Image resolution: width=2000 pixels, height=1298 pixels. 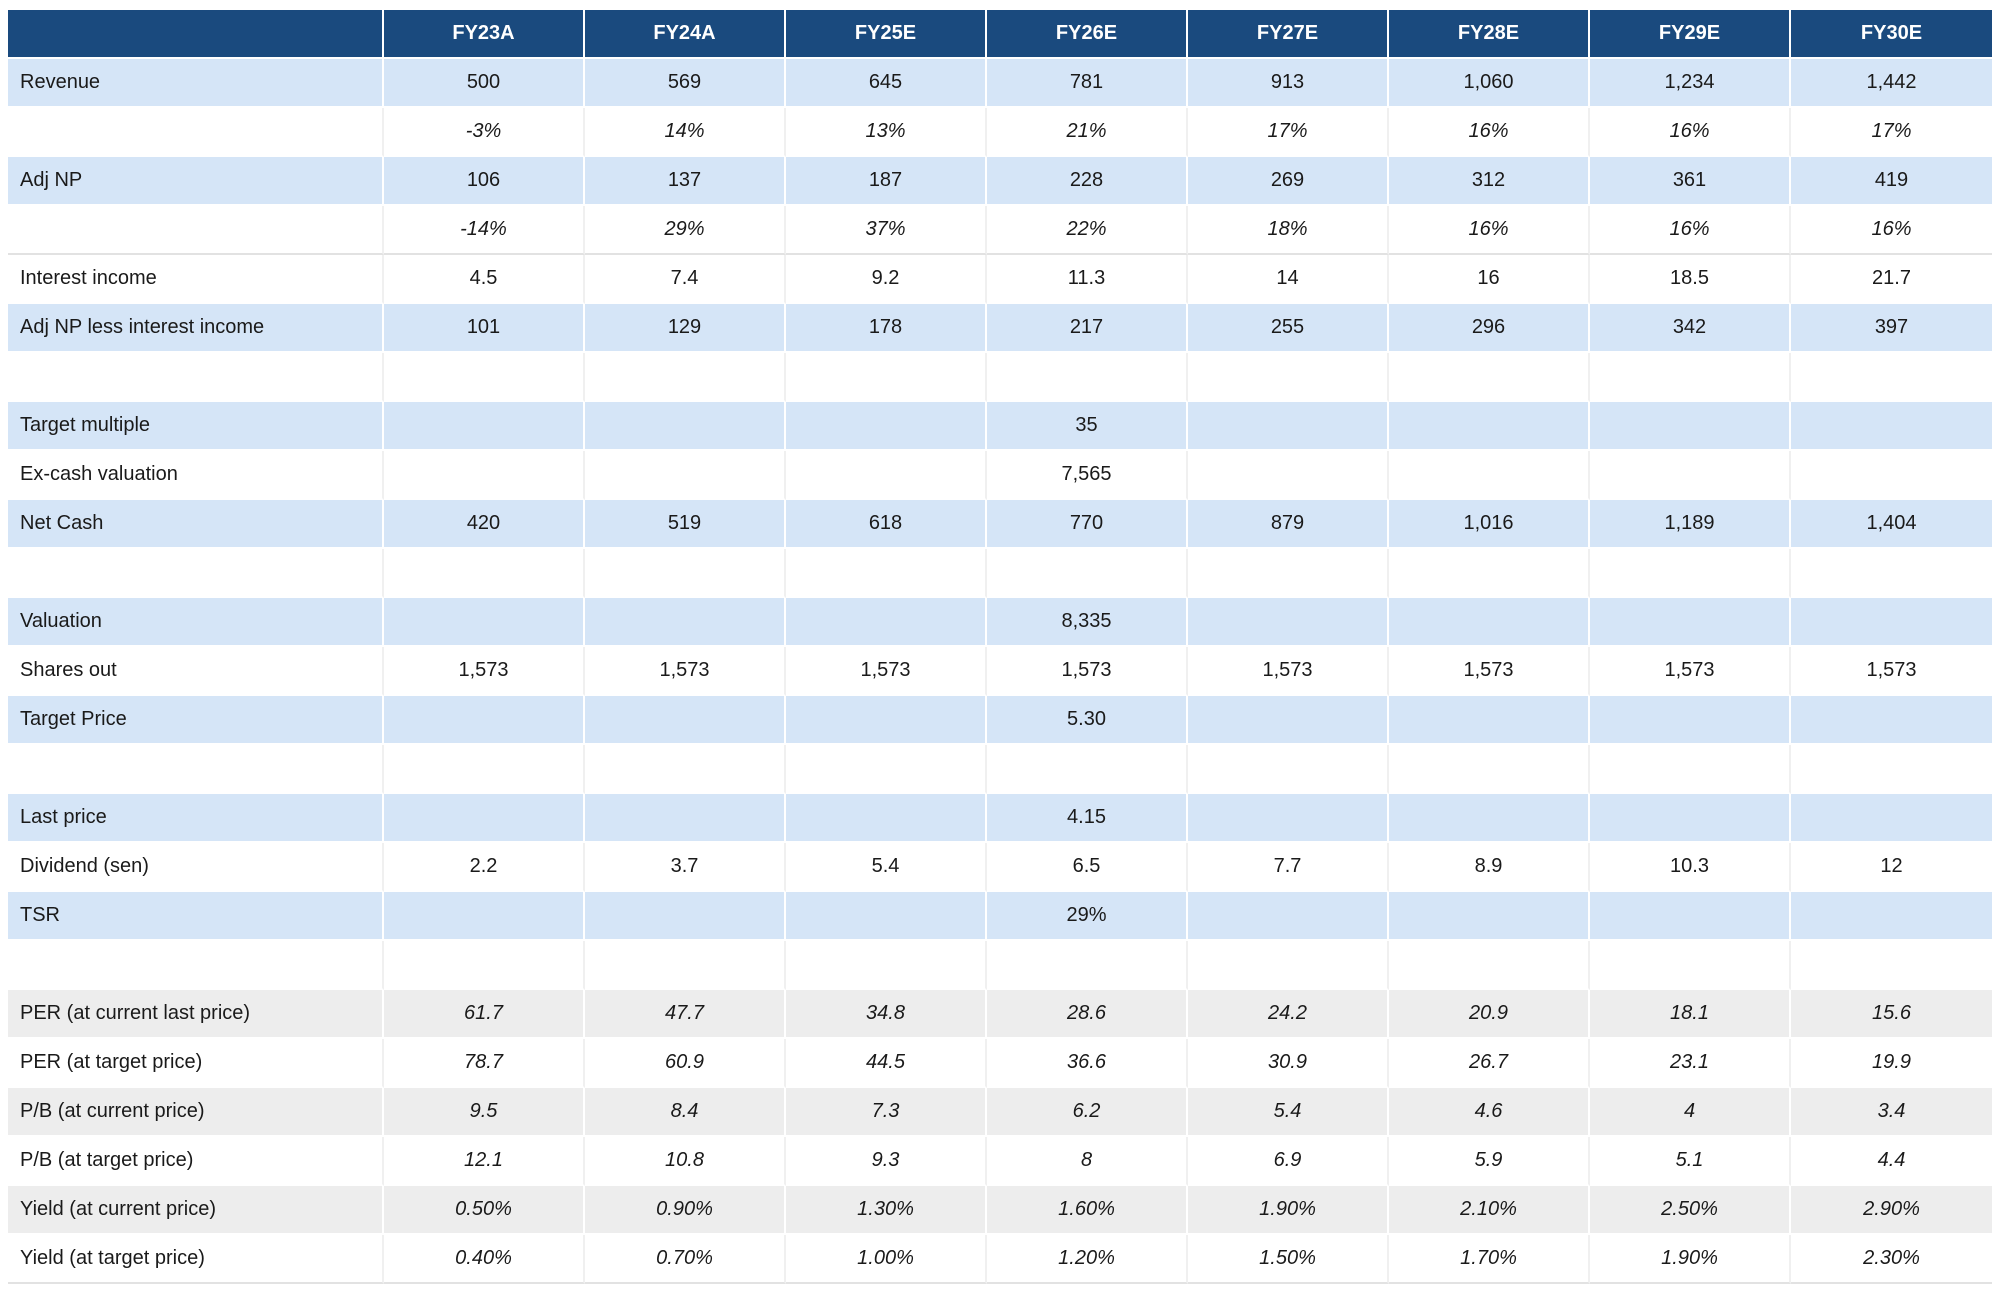 What do you see at coordinates (1891, 328) in the screenshot?
I see `cell: 397` at bounding box center [1891, 328].